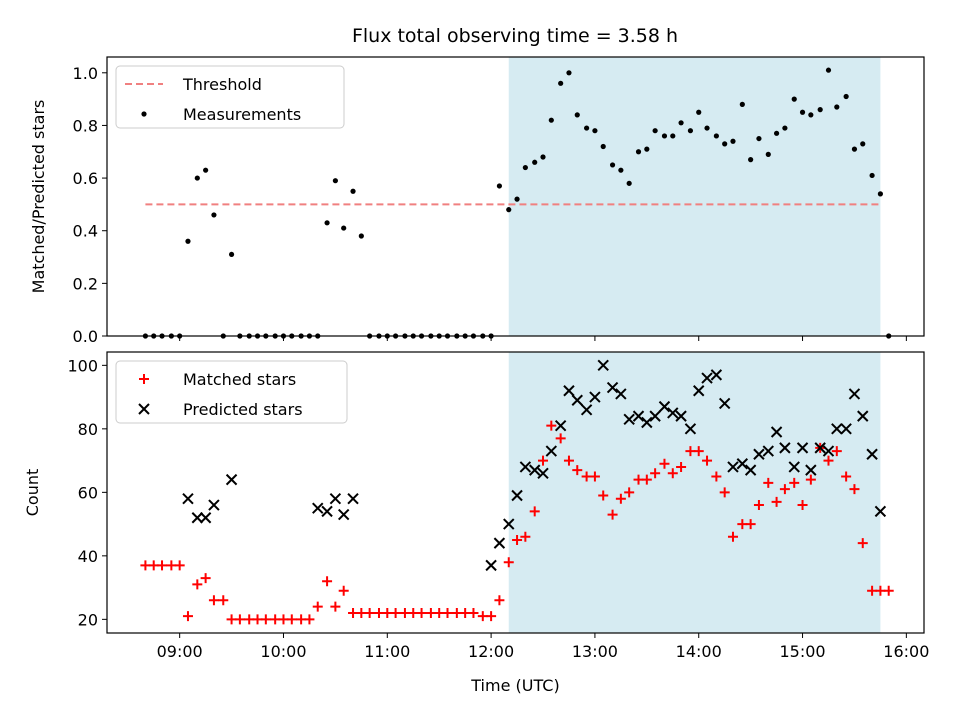  I want to click on x-tick-label: 14:00, so click(699, 651).